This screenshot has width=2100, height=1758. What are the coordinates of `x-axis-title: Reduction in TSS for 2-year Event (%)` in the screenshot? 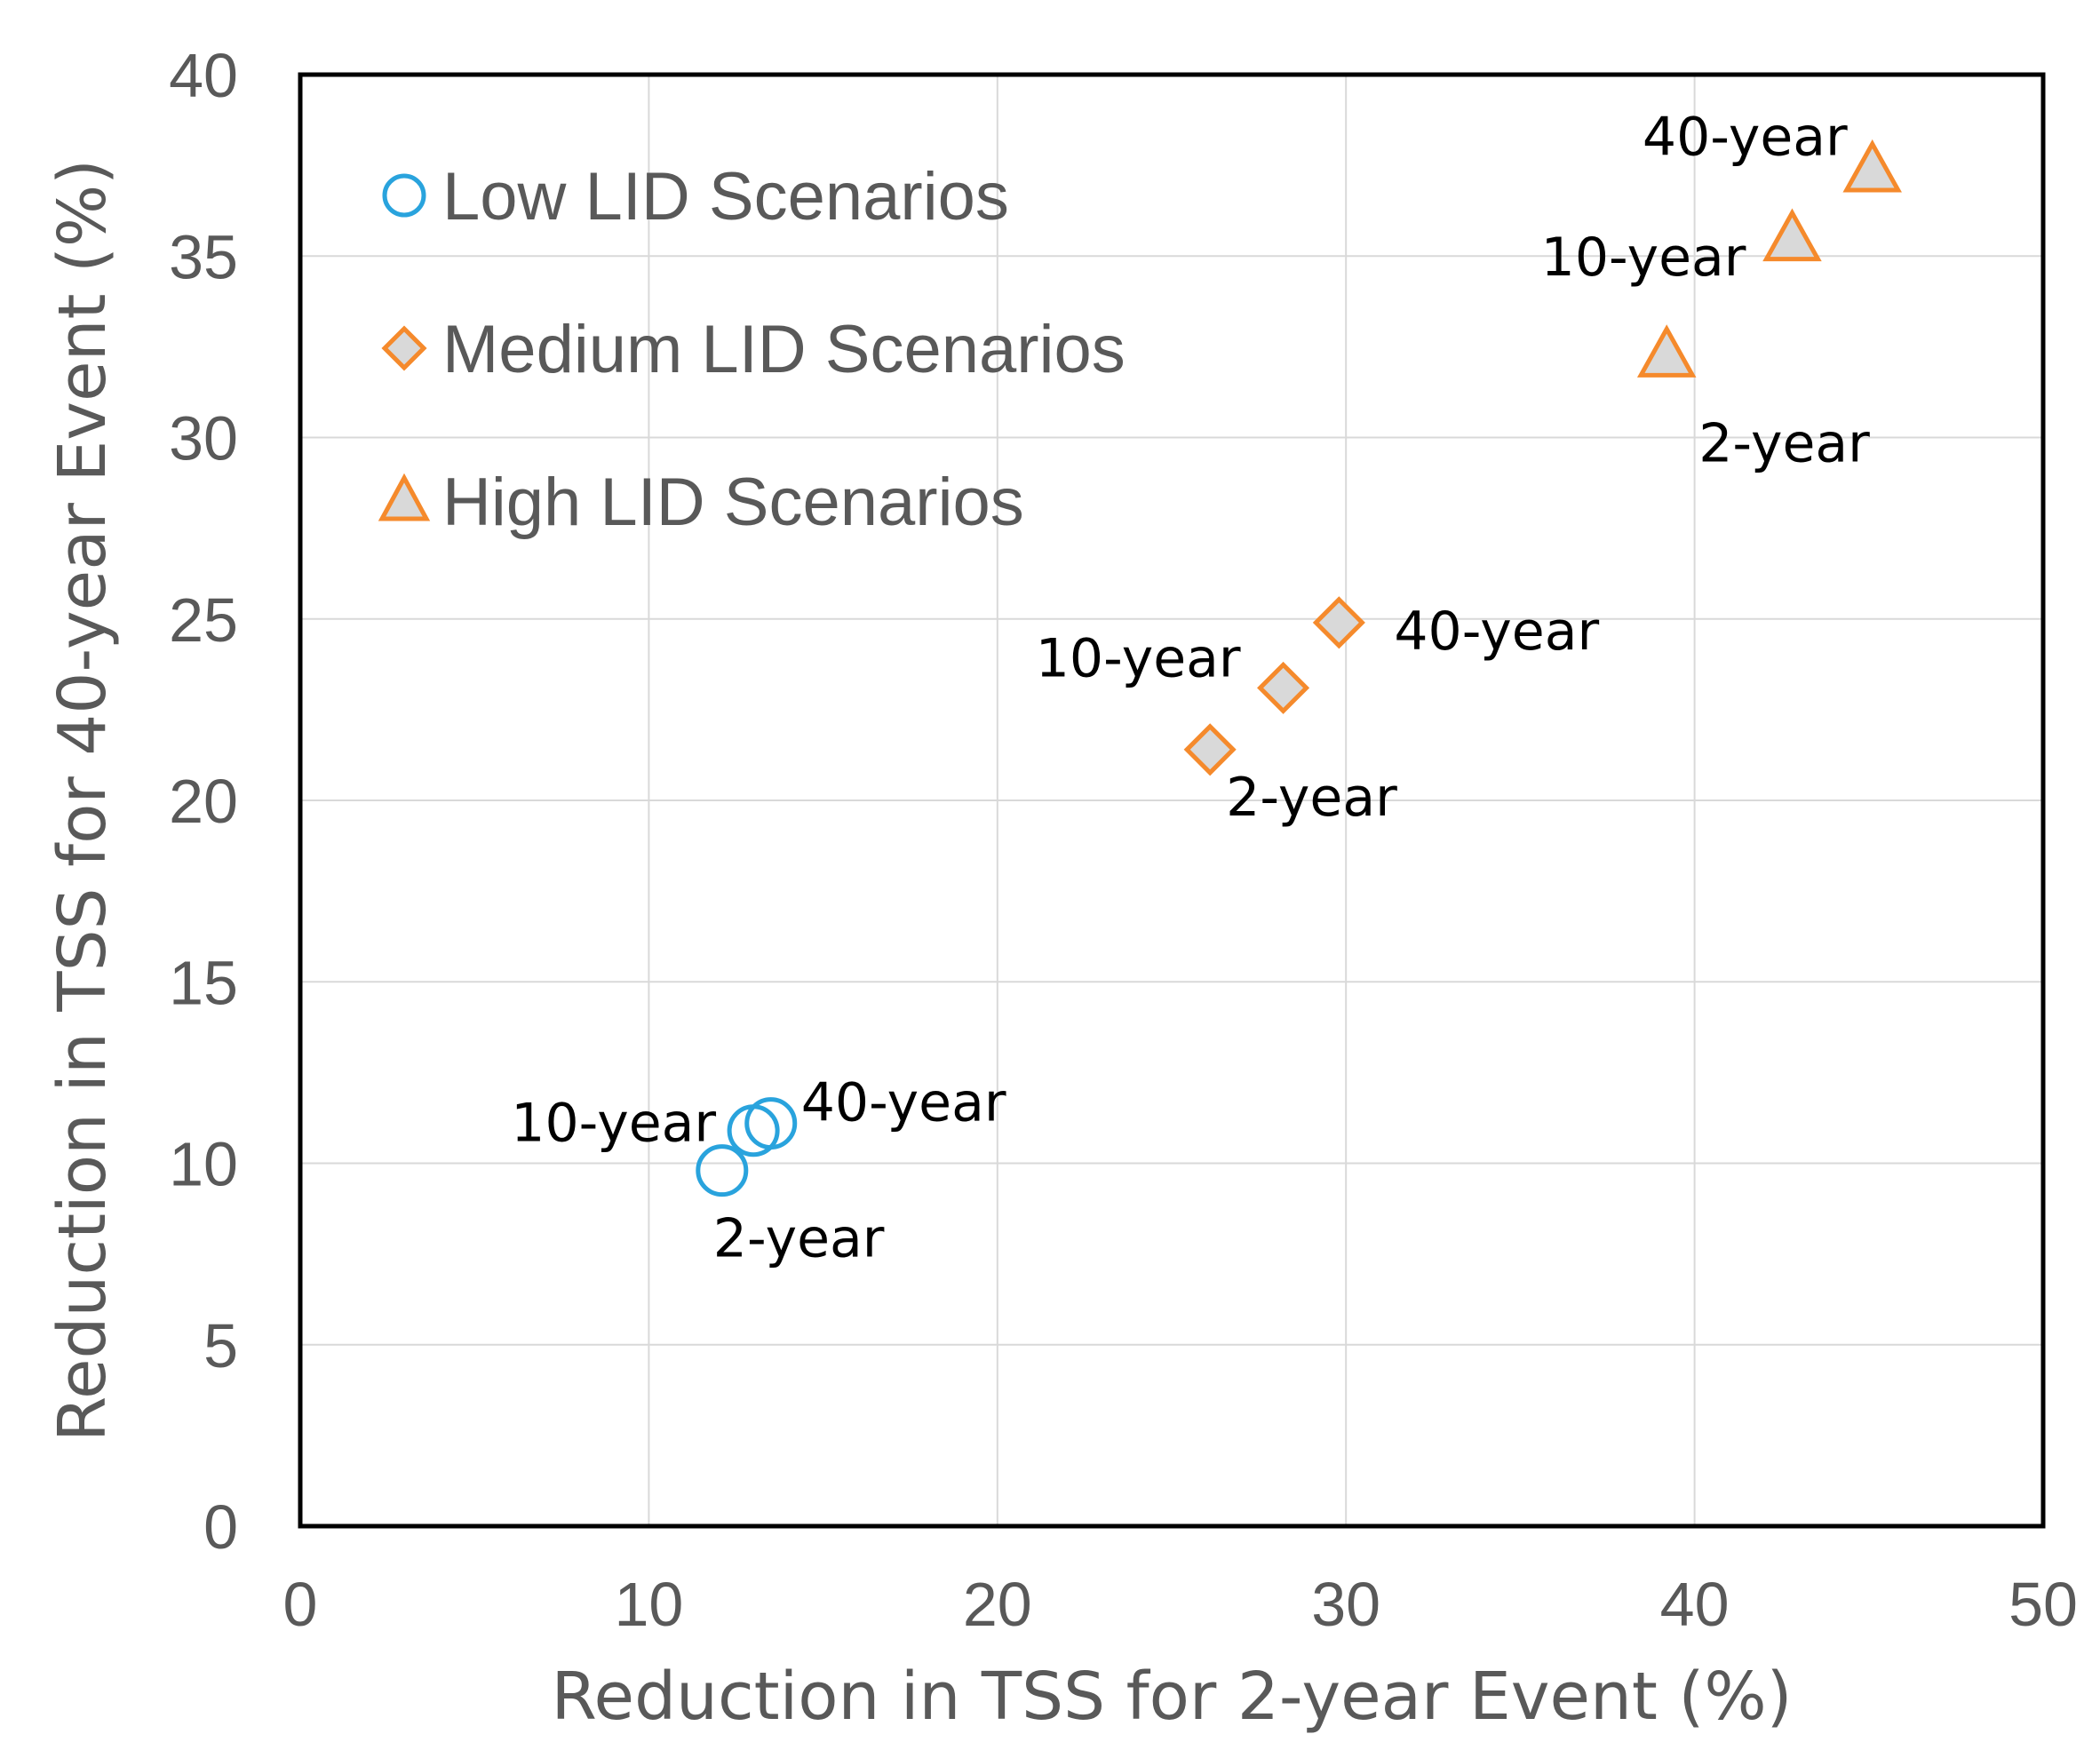 It's located at (1171, 1697).